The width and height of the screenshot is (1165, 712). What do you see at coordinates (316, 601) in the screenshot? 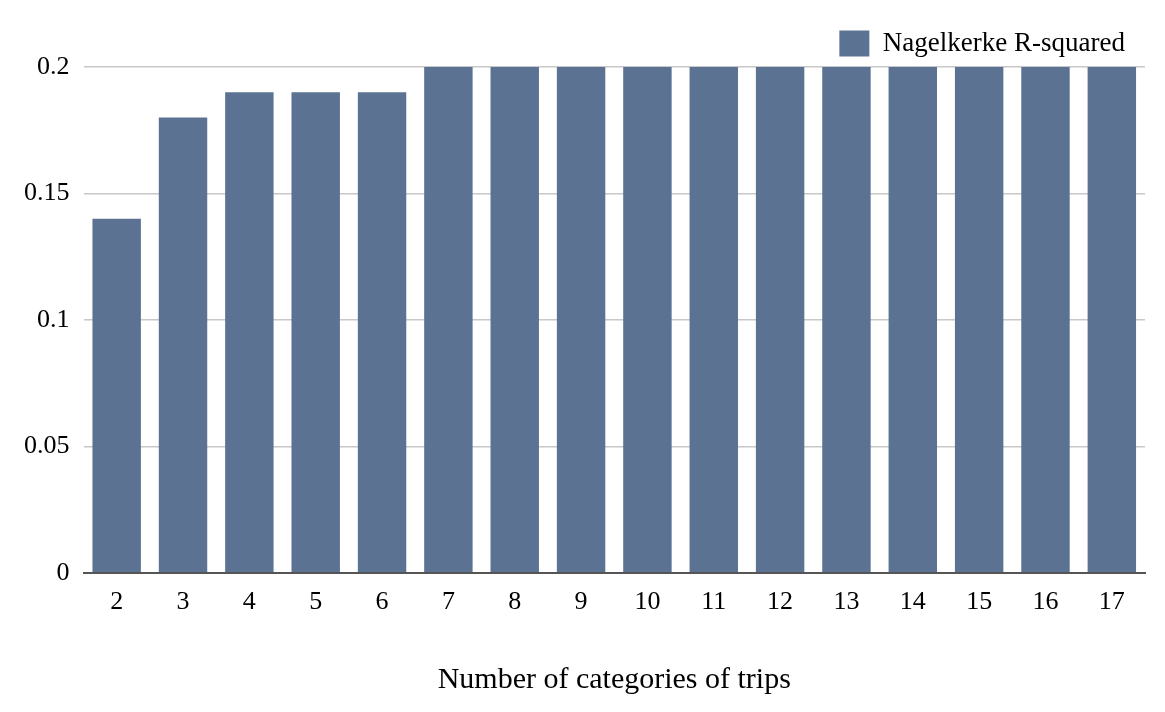
I see `x-tick-label: 5` at bounding box center [316, 601].